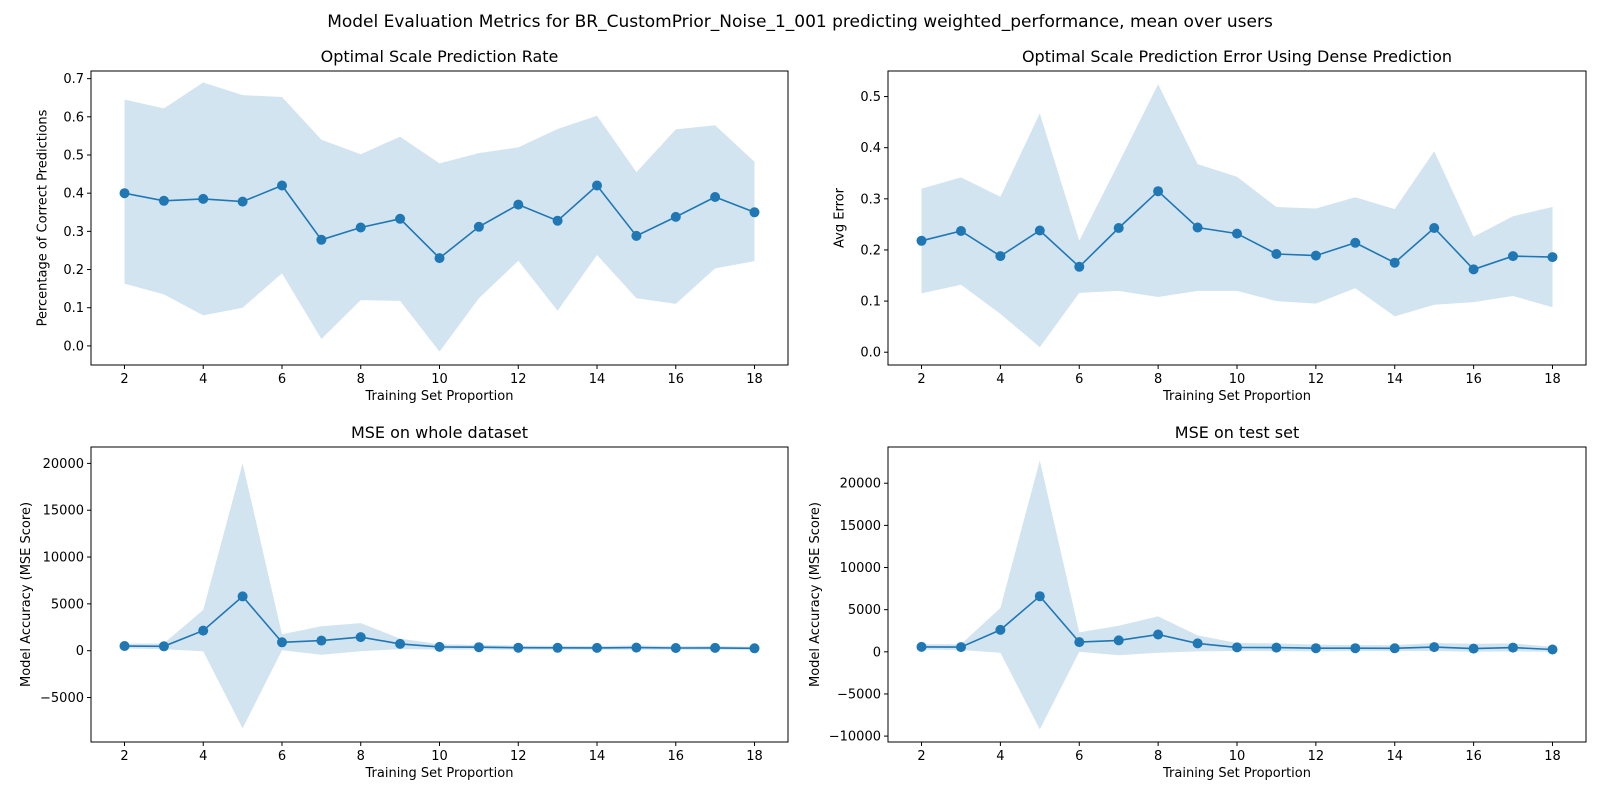  I want to click on y-tick-label: 0.3, so click(870, 199).